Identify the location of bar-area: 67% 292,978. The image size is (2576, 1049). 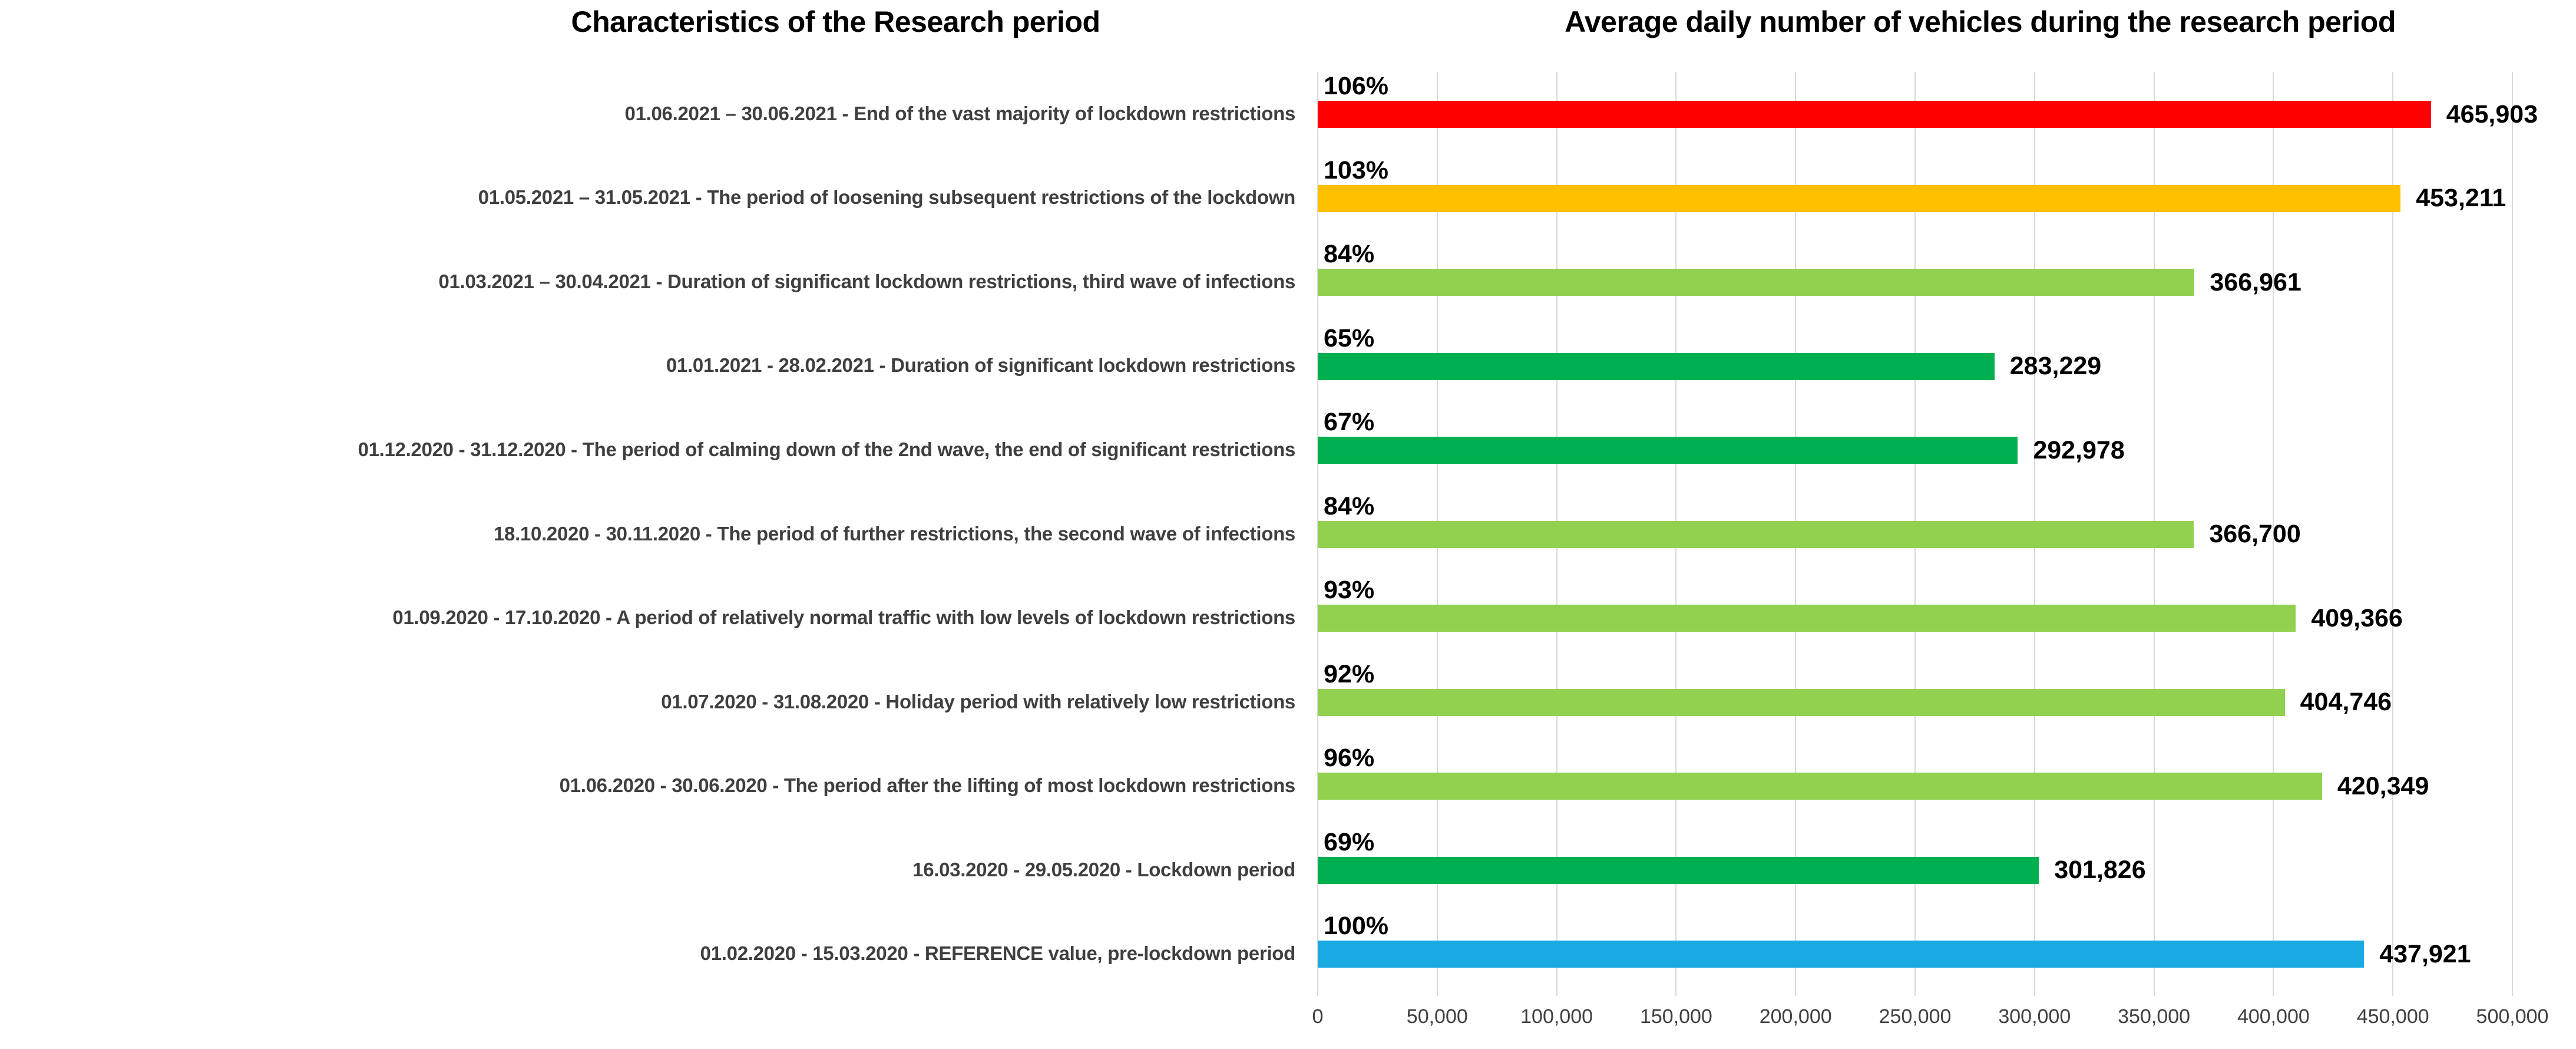
(1915, 450).